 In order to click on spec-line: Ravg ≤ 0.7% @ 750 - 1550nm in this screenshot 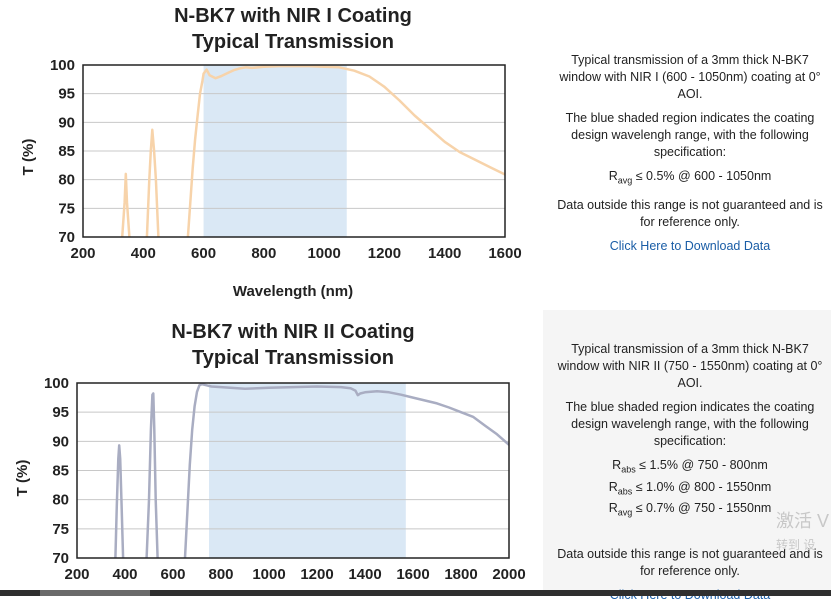, I will do `click(690, 509)`.